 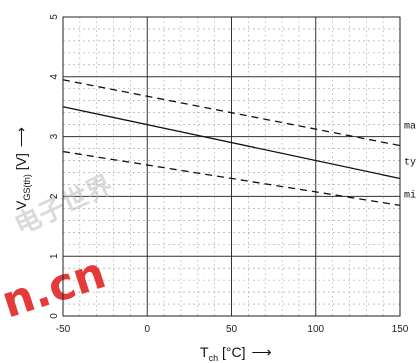 What do you see at coordinates (410, 127) in the screenshot?
I see `series-label-max: ma` at bounding box center [410, 127].